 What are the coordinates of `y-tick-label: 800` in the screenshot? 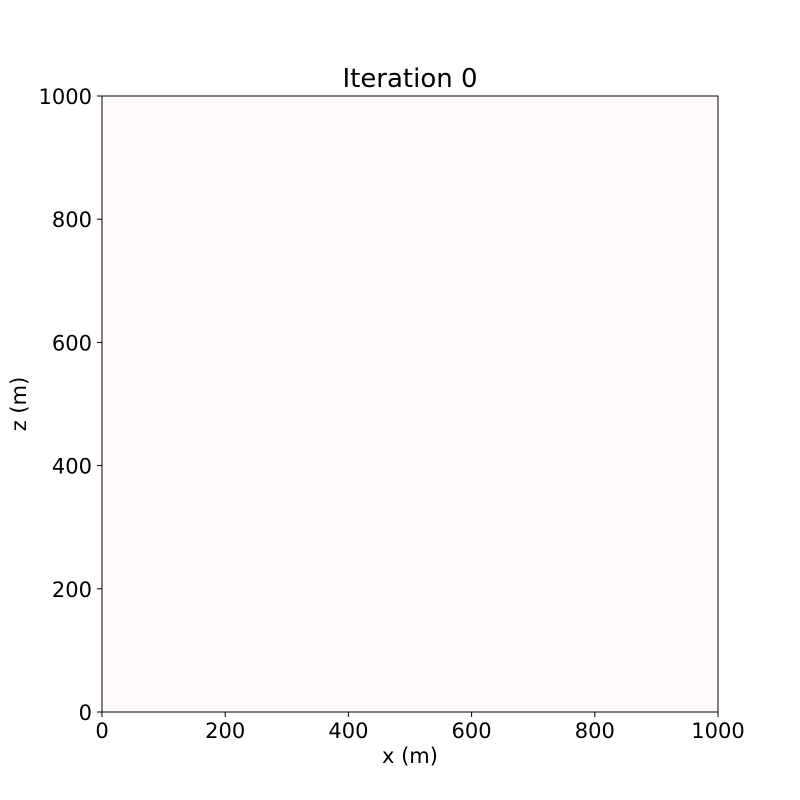 It's located at (72, 220).